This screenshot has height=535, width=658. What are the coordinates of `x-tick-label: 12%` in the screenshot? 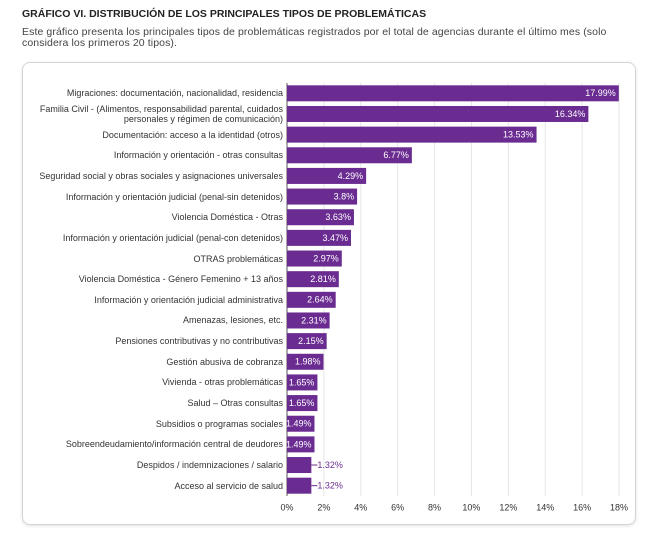 It's located at (508, 507).